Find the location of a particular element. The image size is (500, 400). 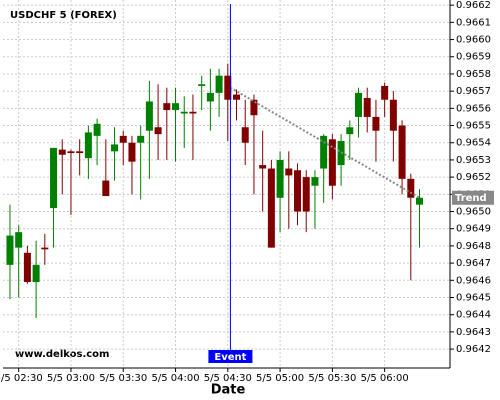

x-tick-label: 5/5 06:00 is located at coordinates (385, 378).